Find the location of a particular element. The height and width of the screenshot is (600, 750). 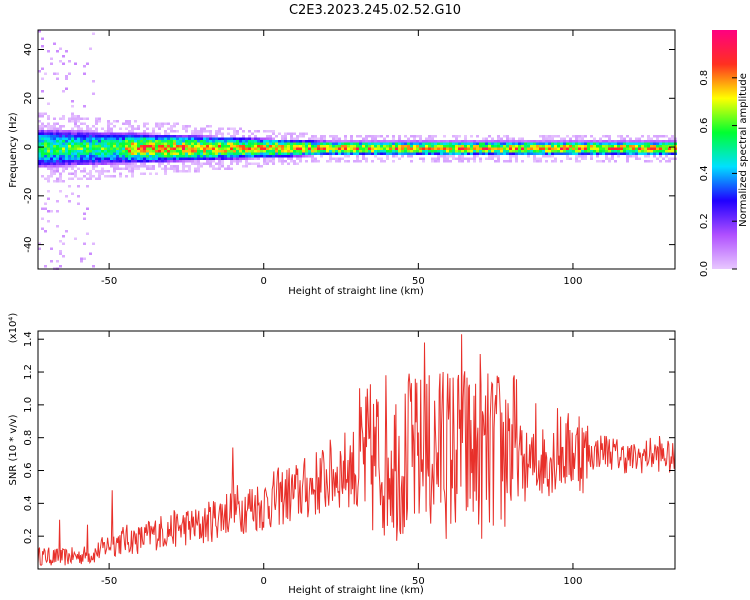

heatmap-y-tick-label: -20 is located at coordinates (28, 196).